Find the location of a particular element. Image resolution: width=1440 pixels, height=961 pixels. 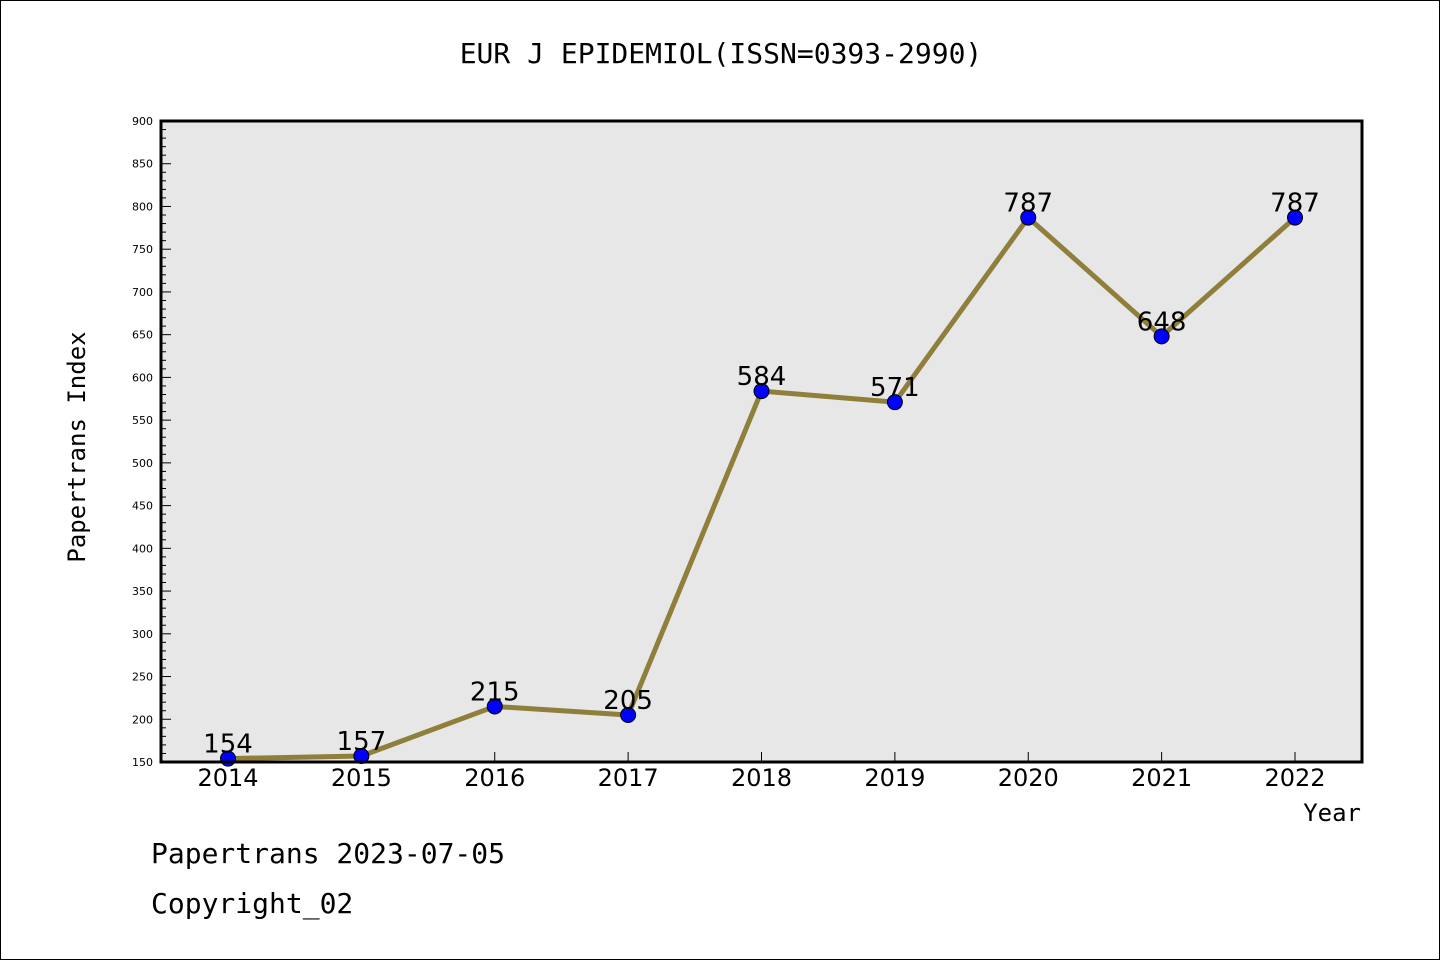

x-tick-label: 2022 is located at coordinates (1294, 778).